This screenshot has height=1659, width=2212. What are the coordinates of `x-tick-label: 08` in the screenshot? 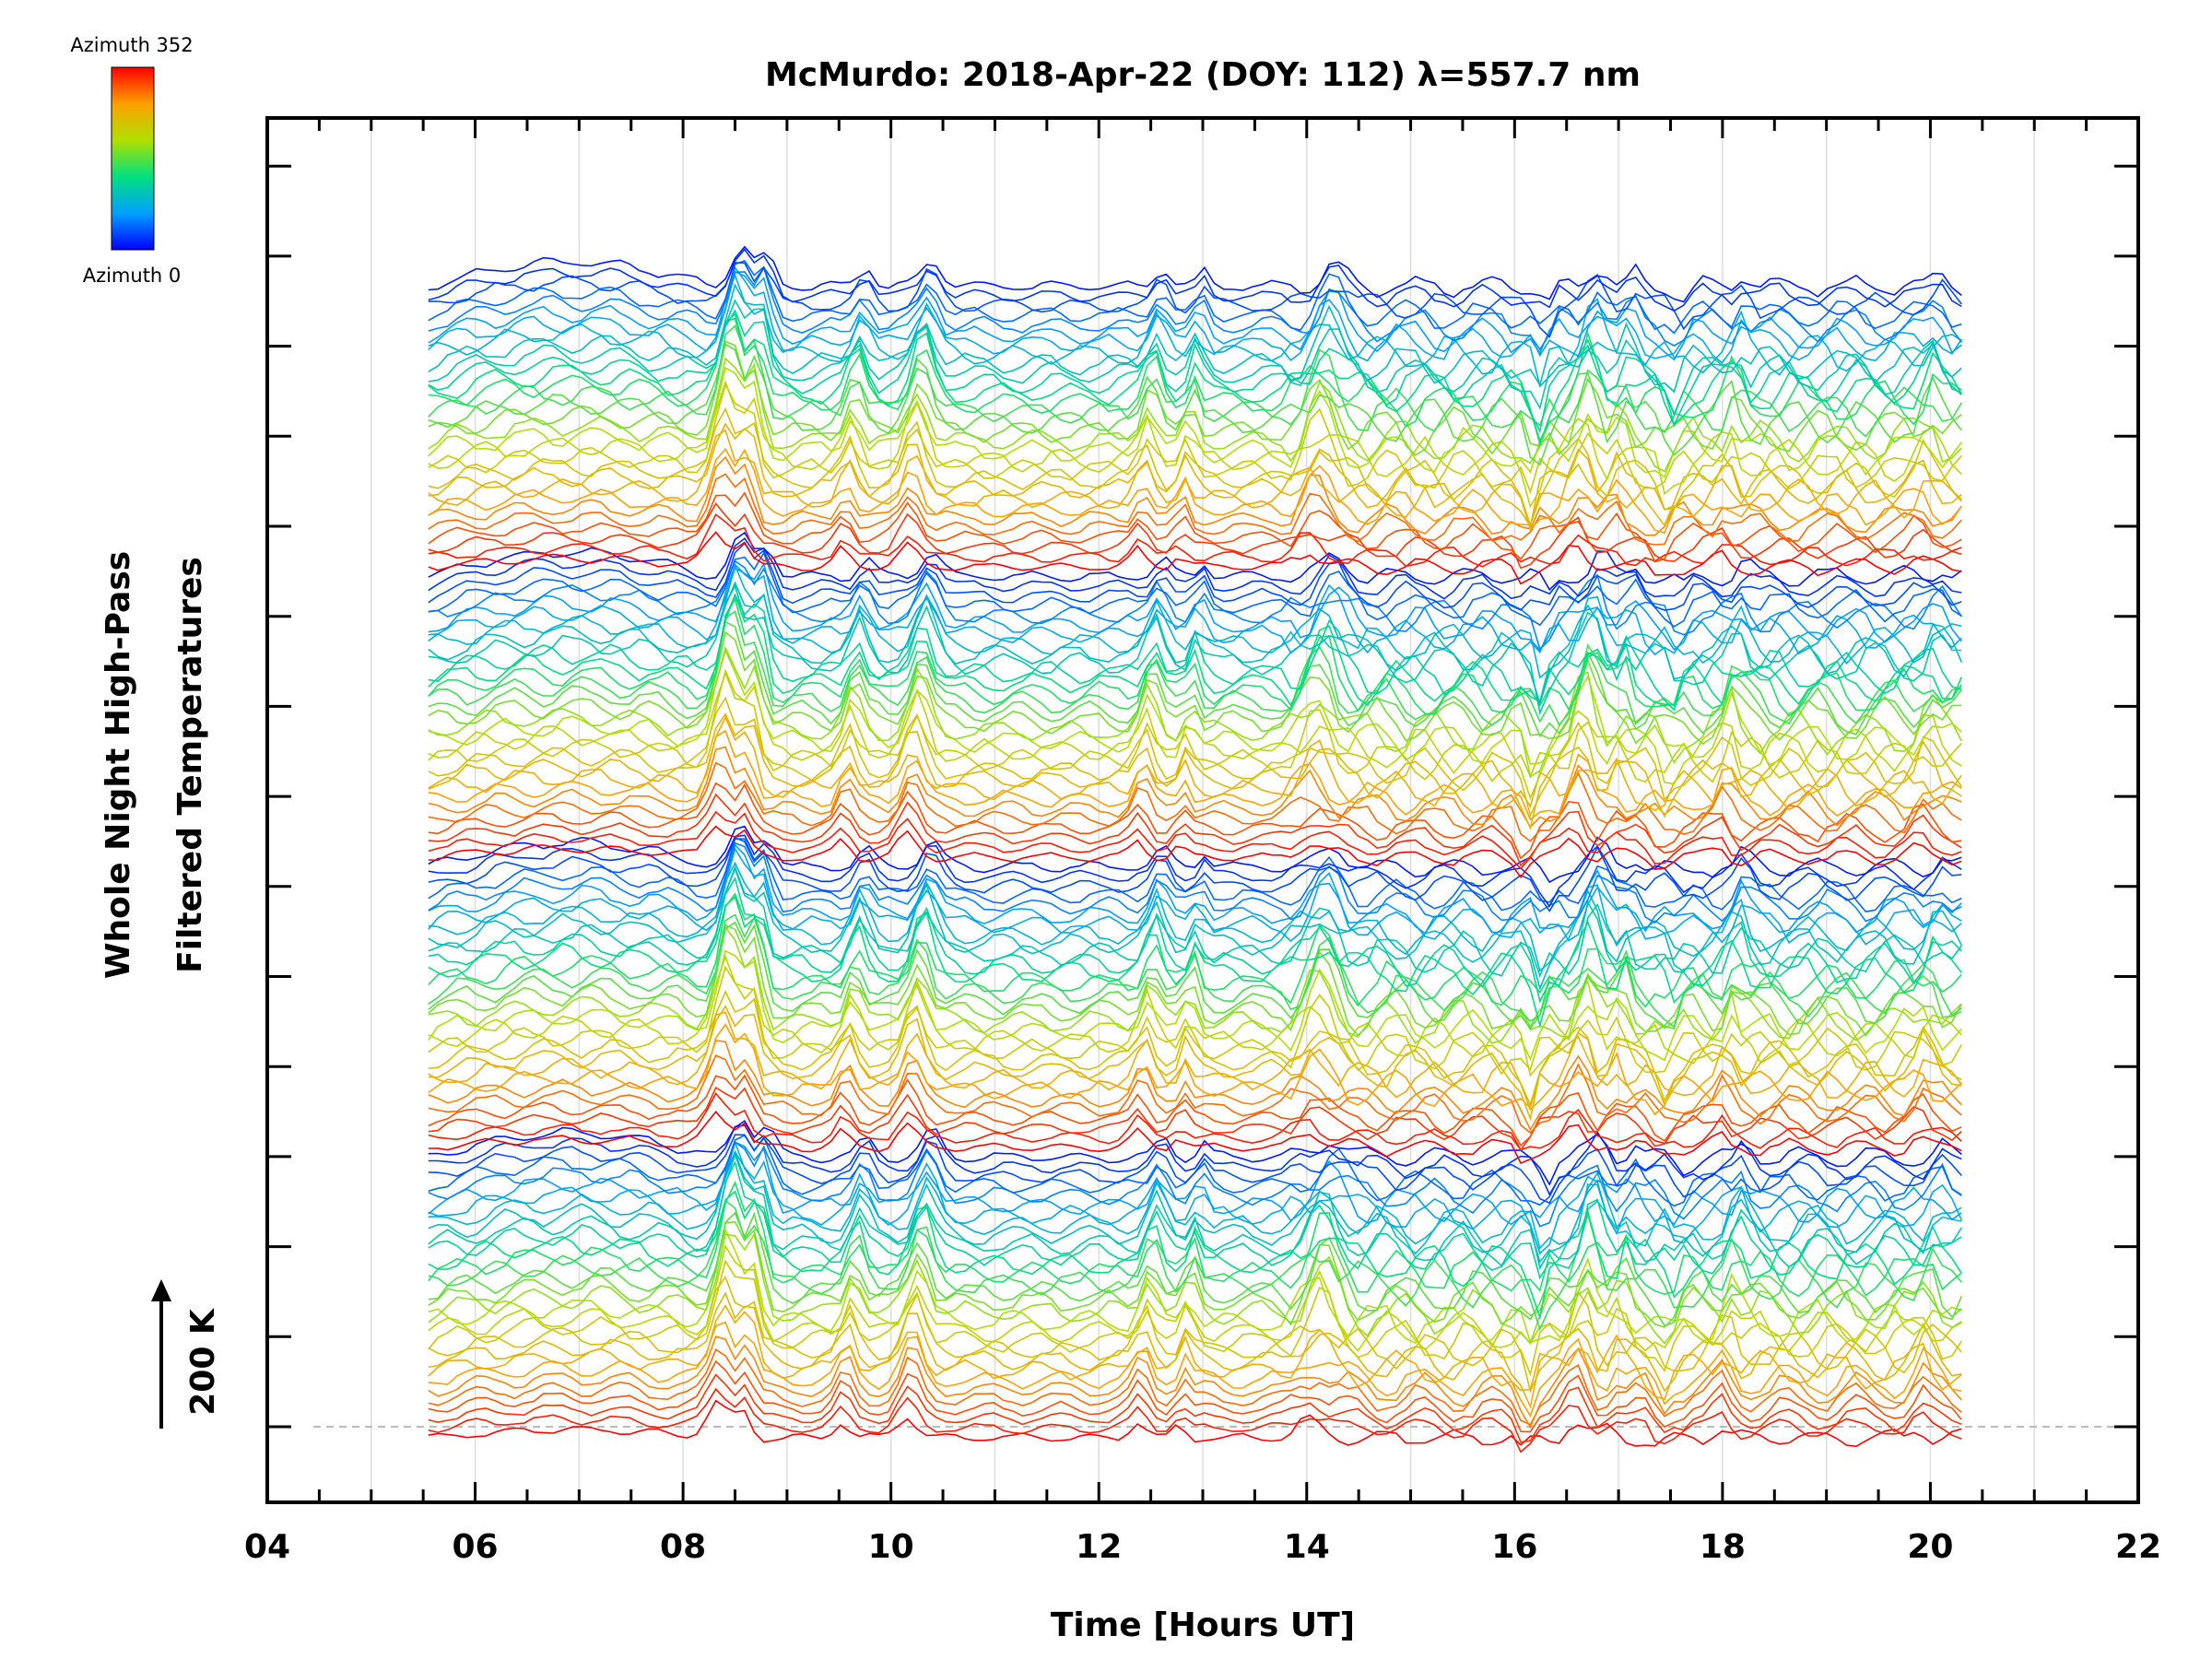 It's located at (683, 1547).